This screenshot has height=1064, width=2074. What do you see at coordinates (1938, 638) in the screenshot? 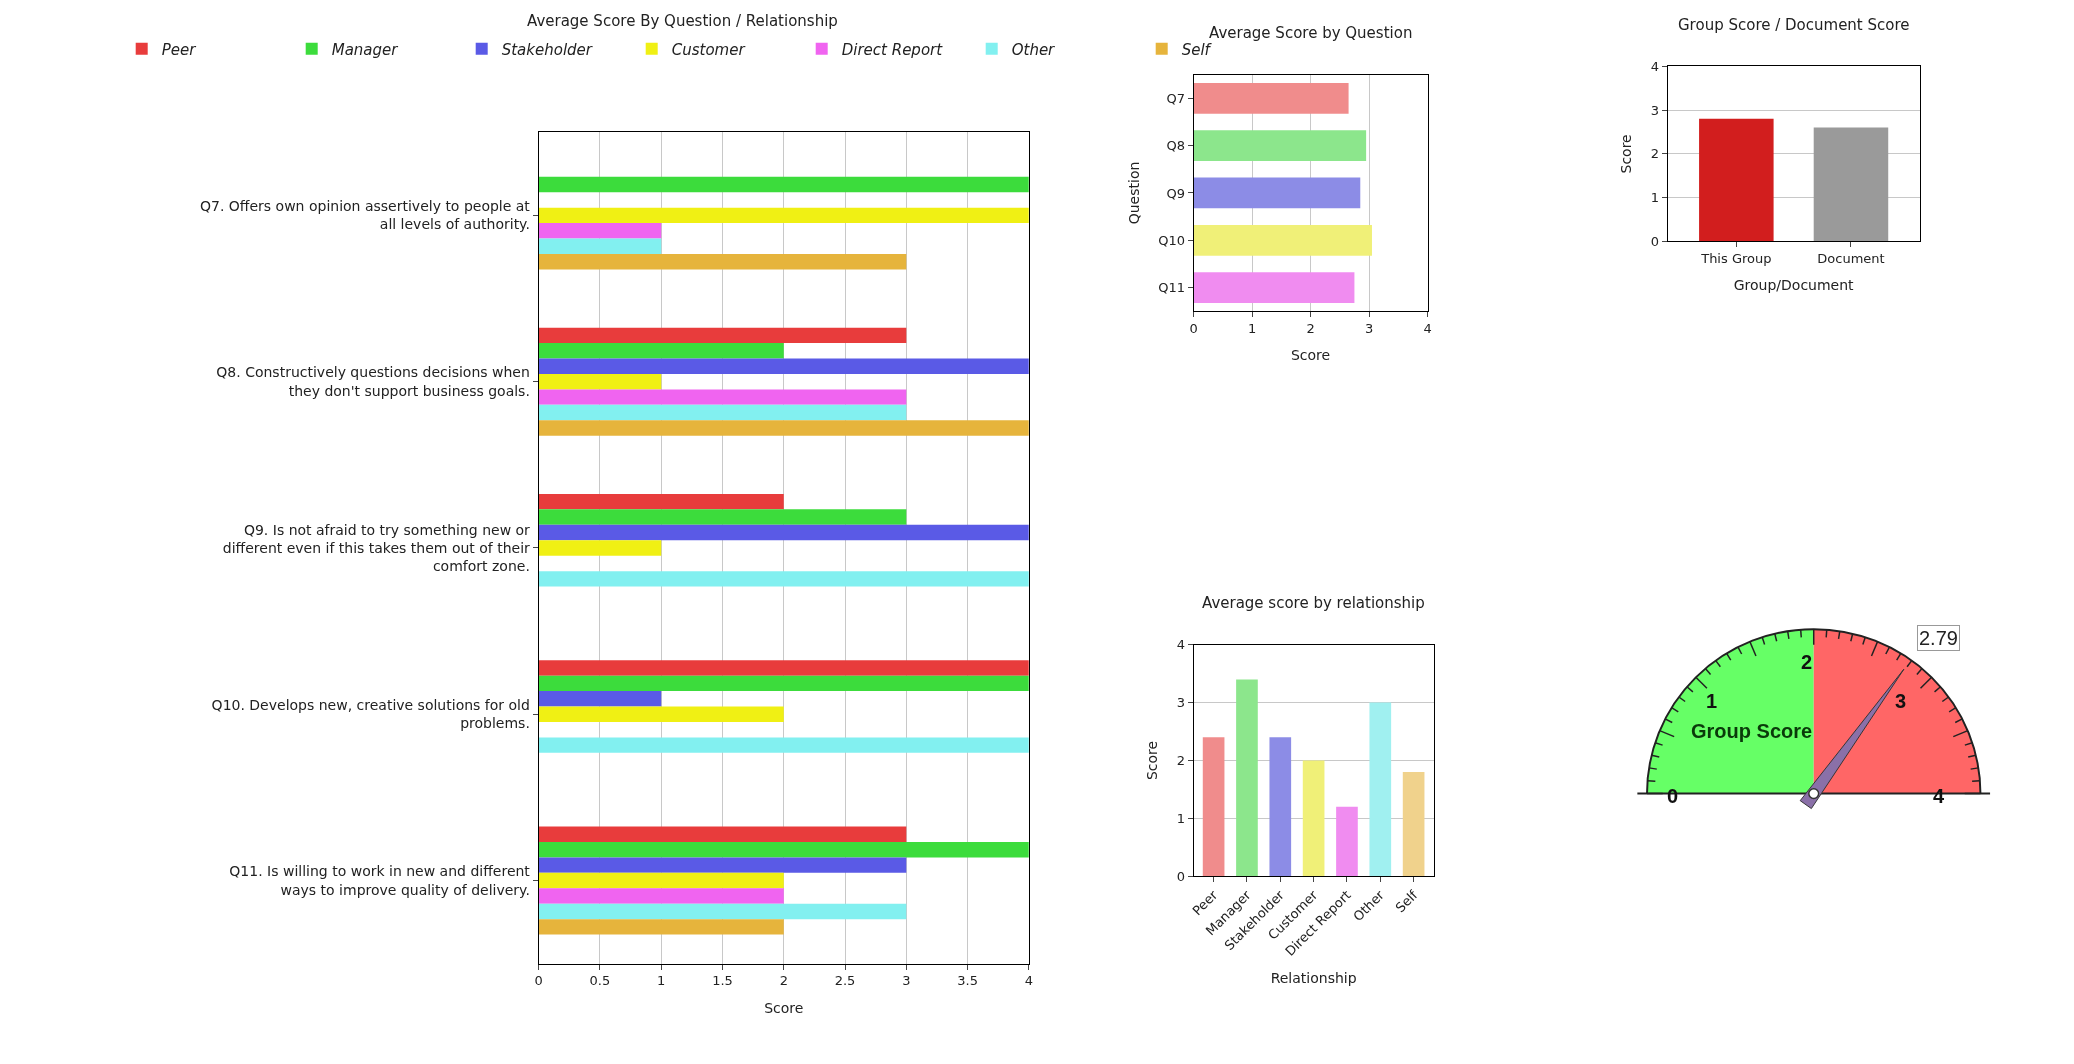
I see `data-label: 2.79` at bounding box center [1938, 638].